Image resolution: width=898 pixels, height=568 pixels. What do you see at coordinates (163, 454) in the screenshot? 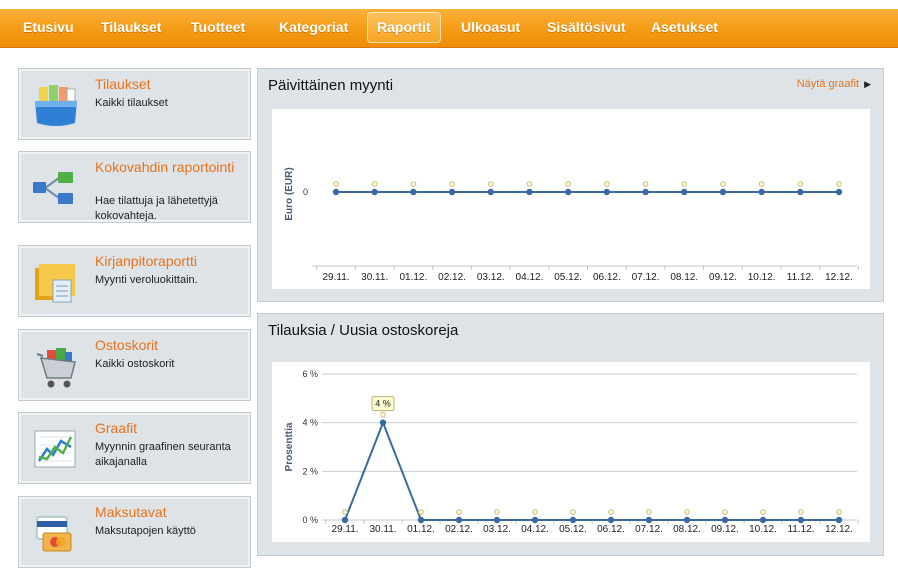
I see `card-description: Myynnin graafinen seuranta aikajanalla` at bounding box center [163, 454].